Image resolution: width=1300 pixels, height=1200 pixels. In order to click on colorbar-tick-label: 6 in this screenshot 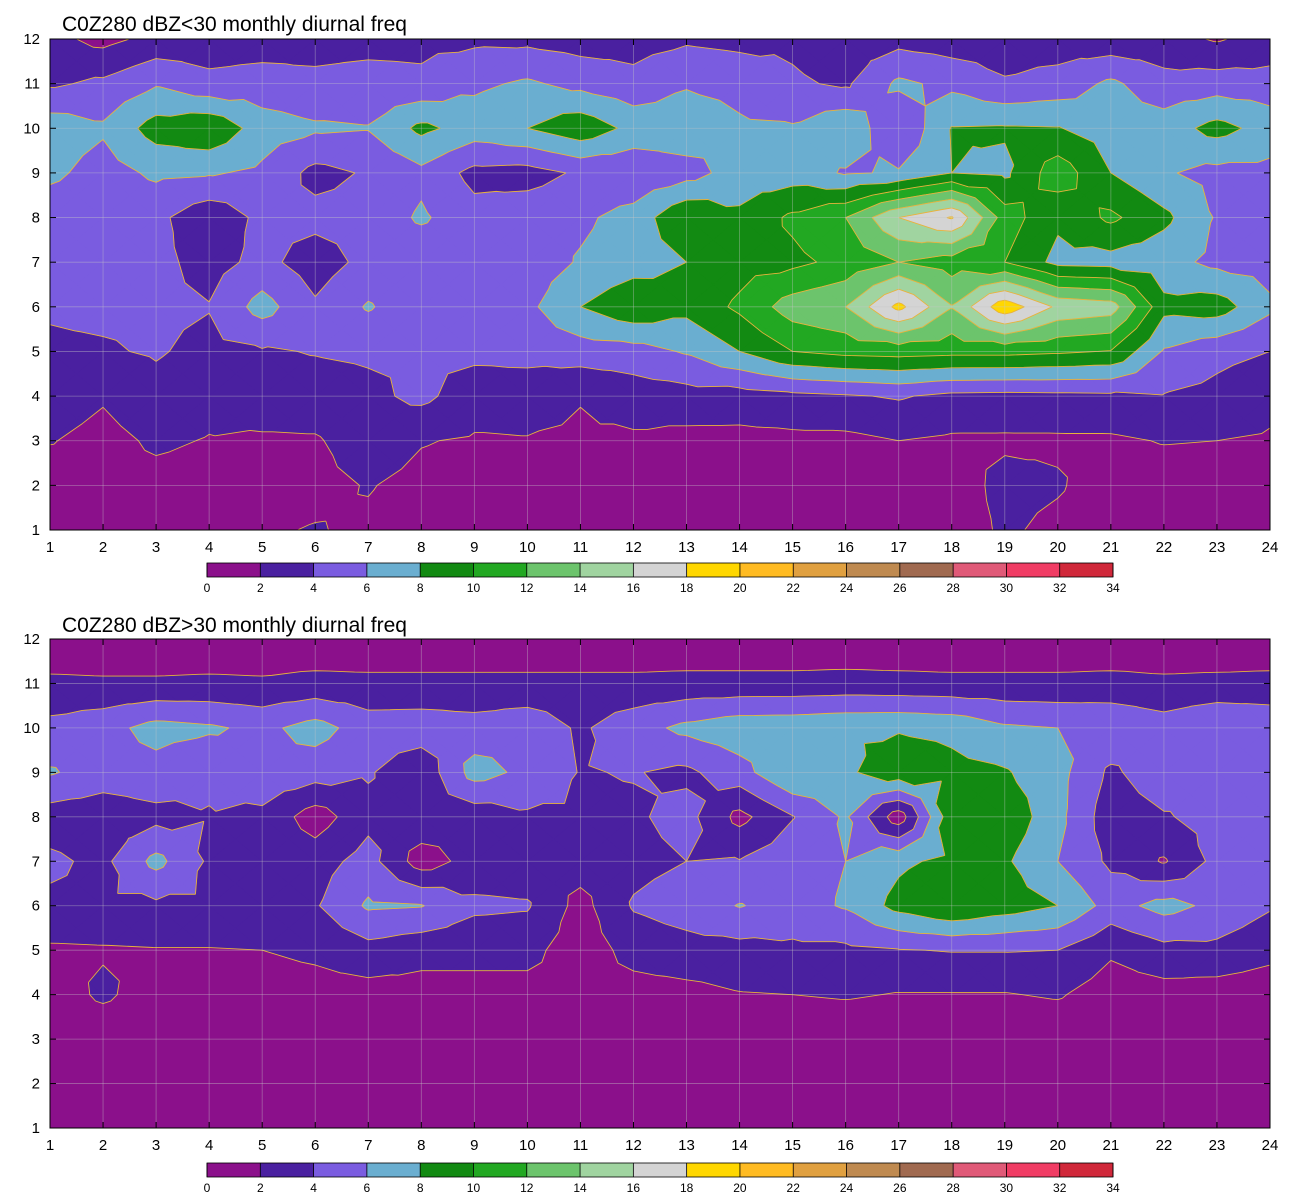, I will do `click(367, 588)`.